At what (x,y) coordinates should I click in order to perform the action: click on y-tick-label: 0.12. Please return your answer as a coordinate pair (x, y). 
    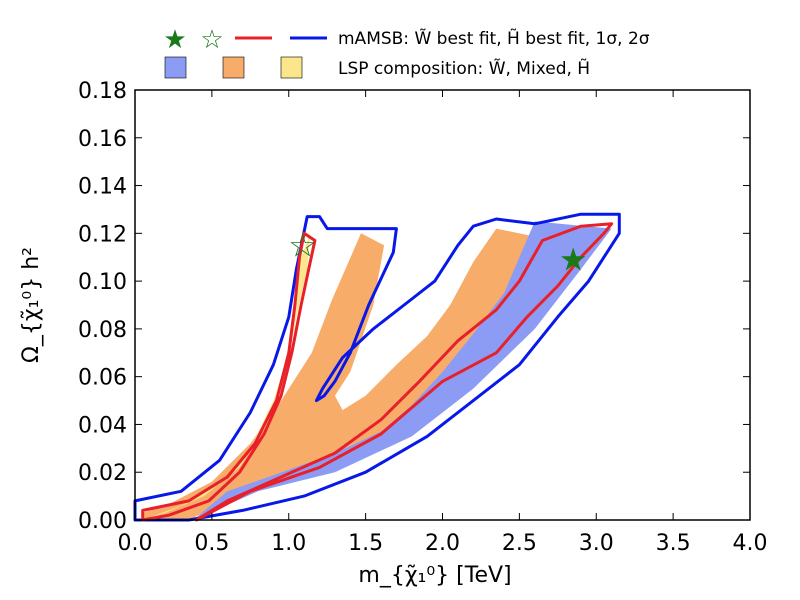
    Looking at the image, I should click on (102, 234).